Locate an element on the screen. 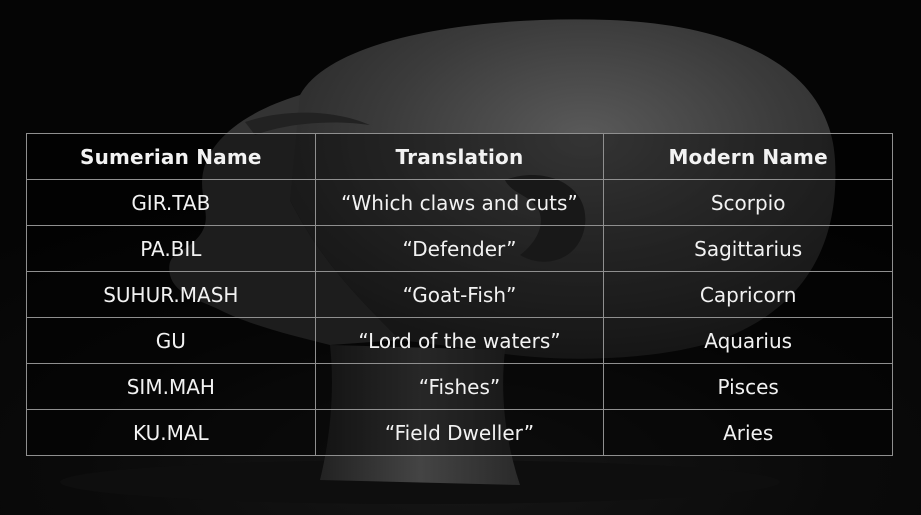  table-header-row: Sumerian Name Translation Modern Name is located at coordinates (459, 156).